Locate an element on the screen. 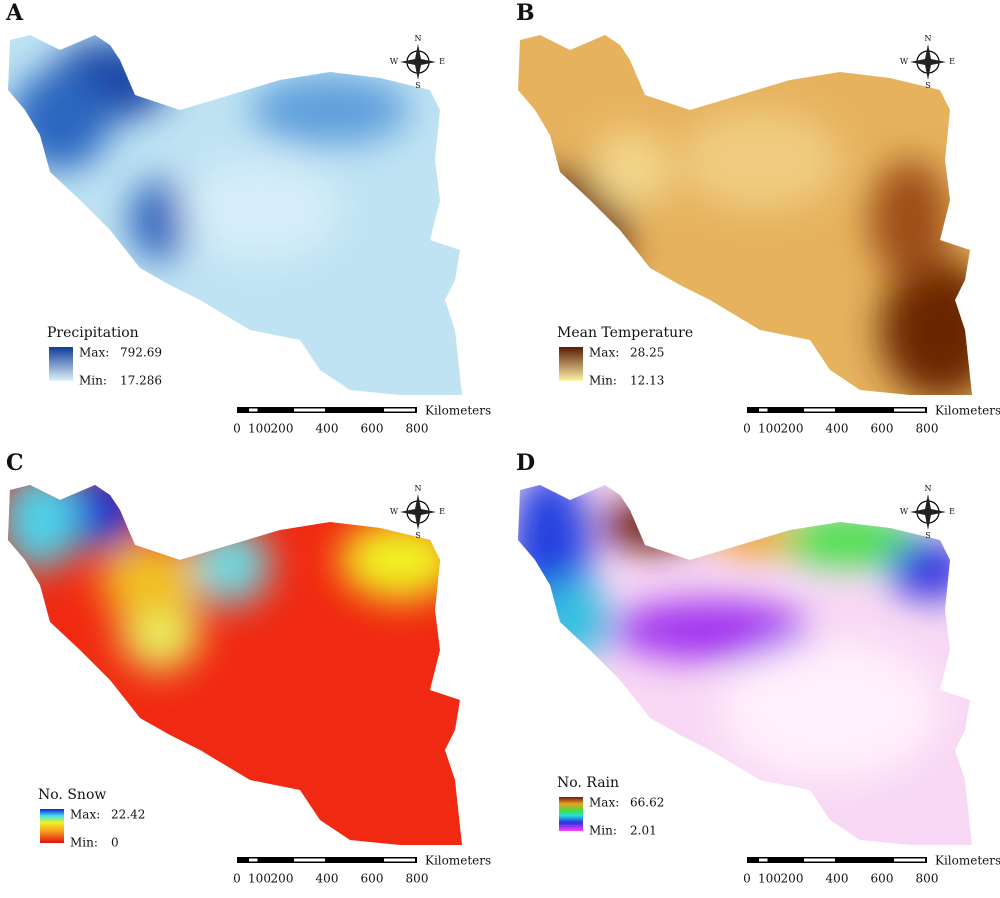  legend-max-value: 28.25 is located at coordinates (647, 353).